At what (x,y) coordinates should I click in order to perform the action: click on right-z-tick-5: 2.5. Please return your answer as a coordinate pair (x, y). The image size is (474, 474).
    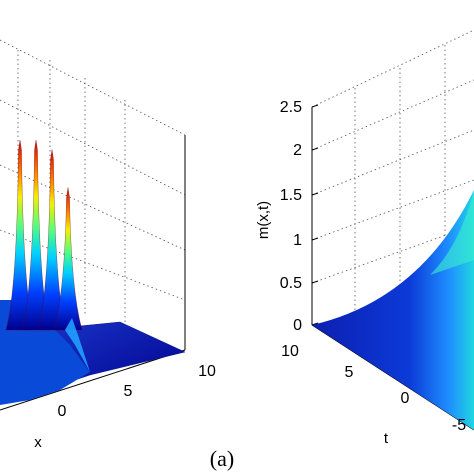
    Looking at the image, I should click on (291, 107).